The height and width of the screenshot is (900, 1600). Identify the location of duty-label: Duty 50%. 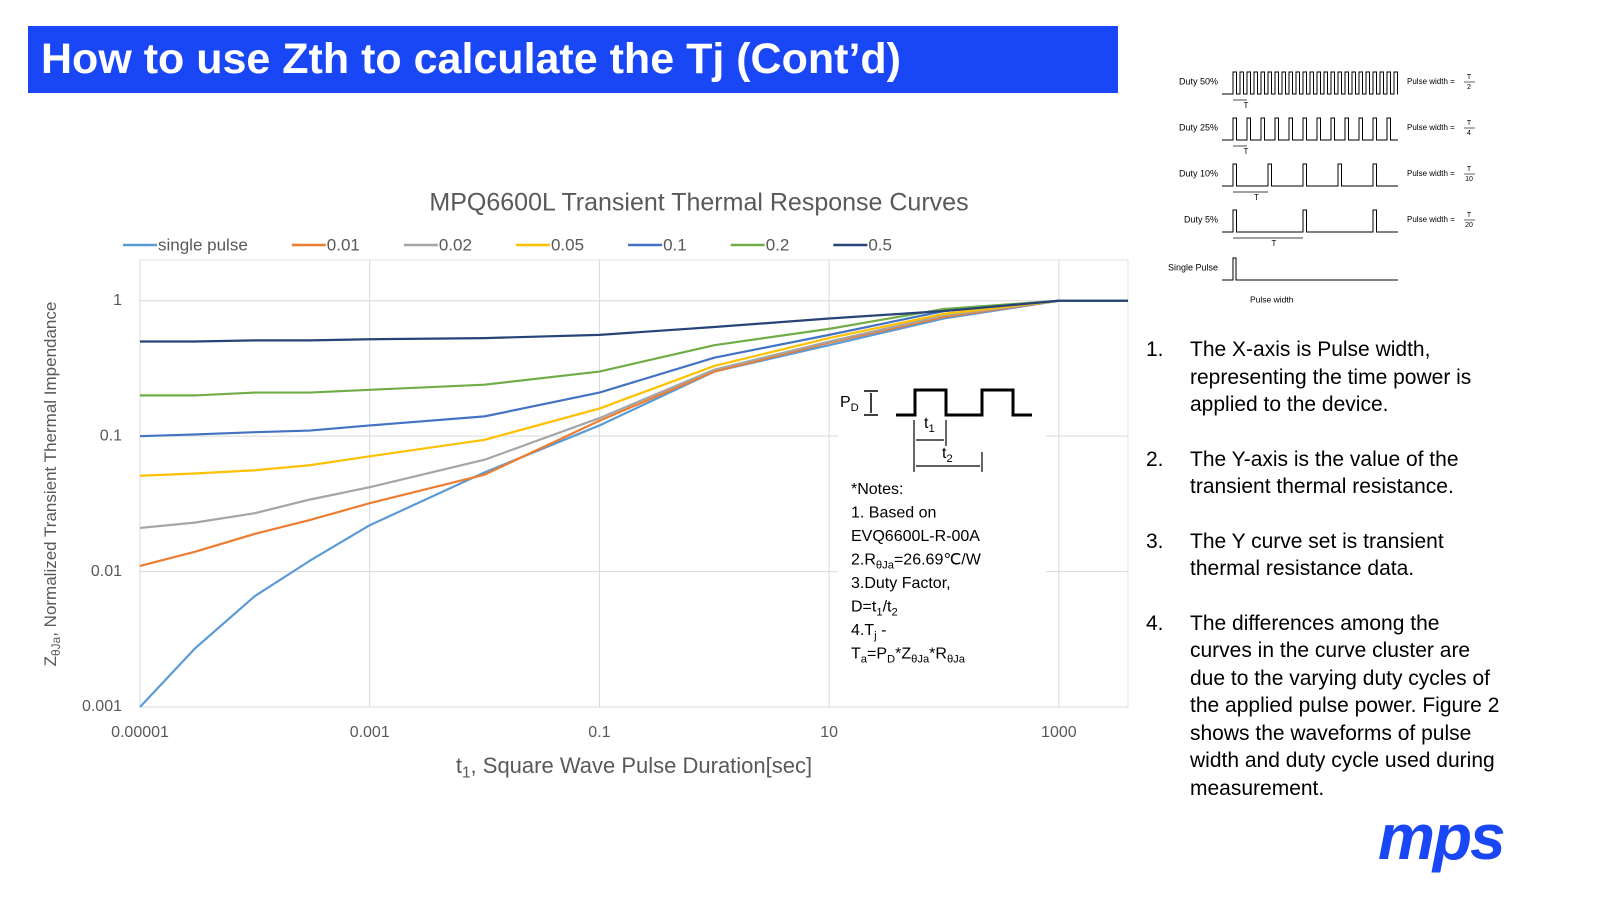
(1198, 81).